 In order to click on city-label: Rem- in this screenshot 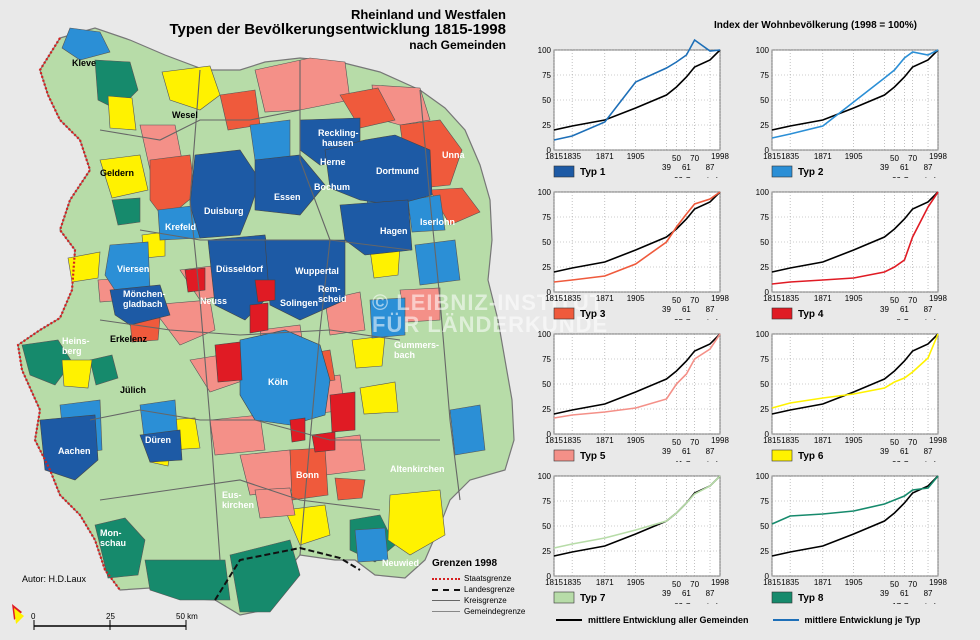, I will do `click(329, 289)`.